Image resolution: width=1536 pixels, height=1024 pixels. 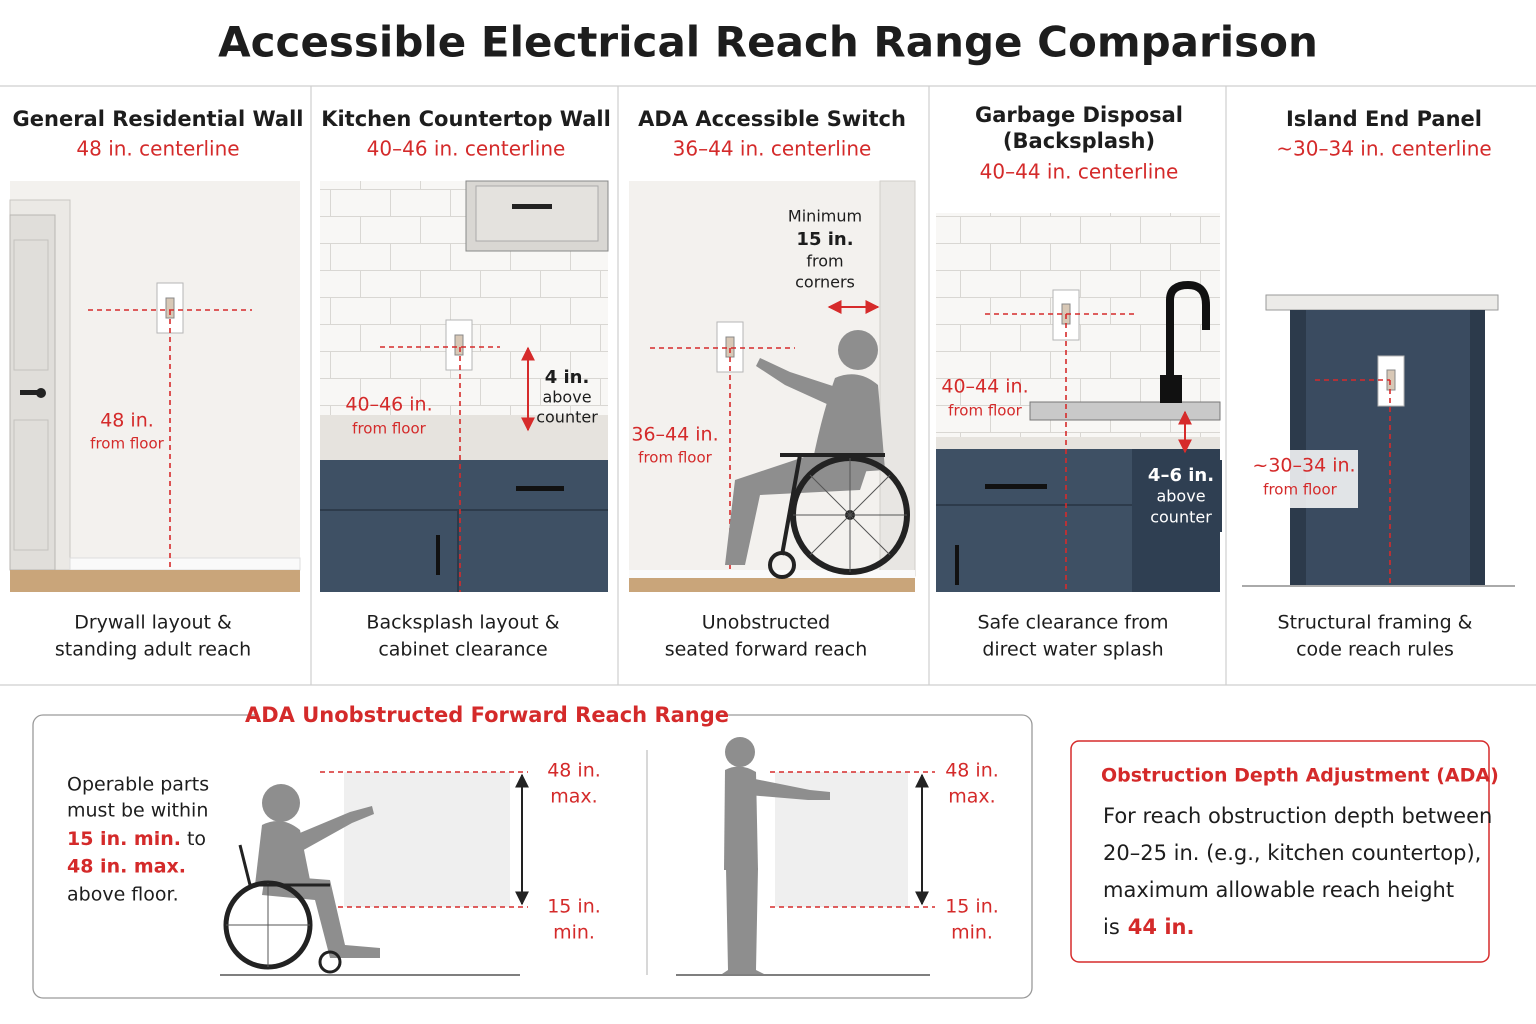 I want to click on panel-caption: Unobstructed, so click(x=766, y=623).